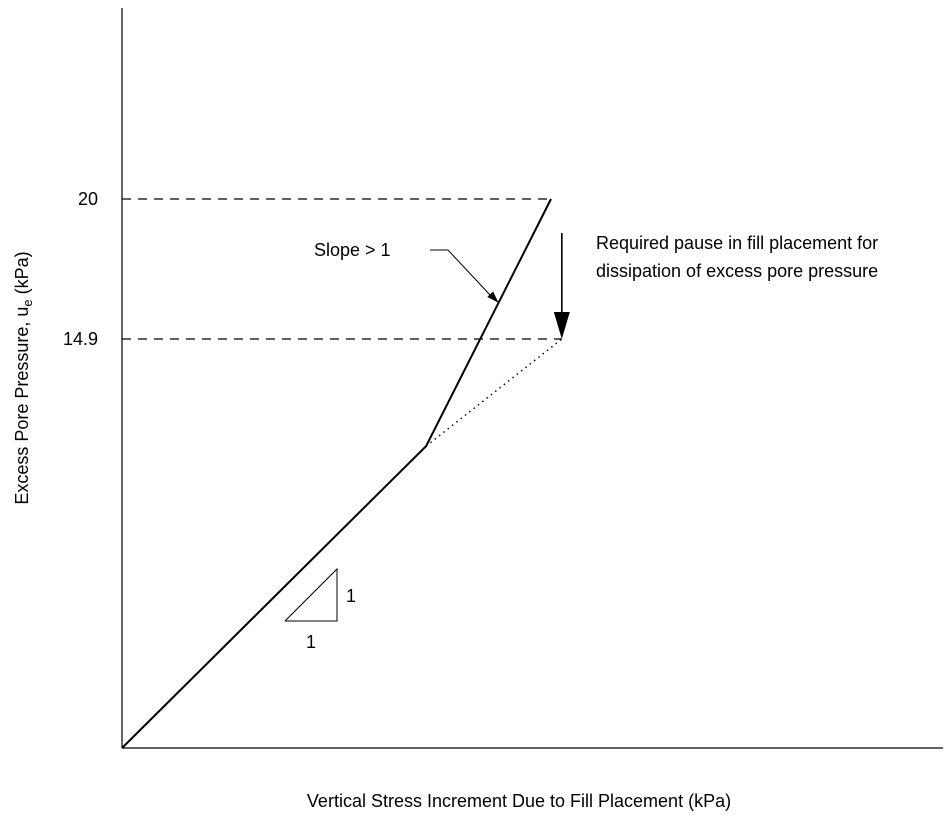  Describe the element at coordinates (311, 642) in the screenshot. I see `slope-triangle-run-label: 1` at that location.